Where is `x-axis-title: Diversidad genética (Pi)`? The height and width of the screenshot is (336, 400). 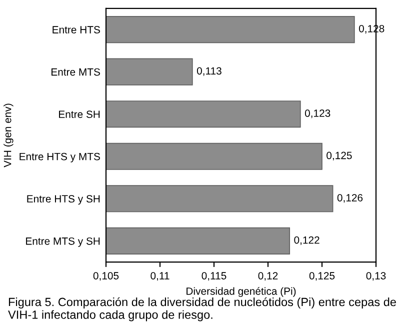 x-axis-title: Diversidad genética (Pi) is located at coordinates (241, 292).